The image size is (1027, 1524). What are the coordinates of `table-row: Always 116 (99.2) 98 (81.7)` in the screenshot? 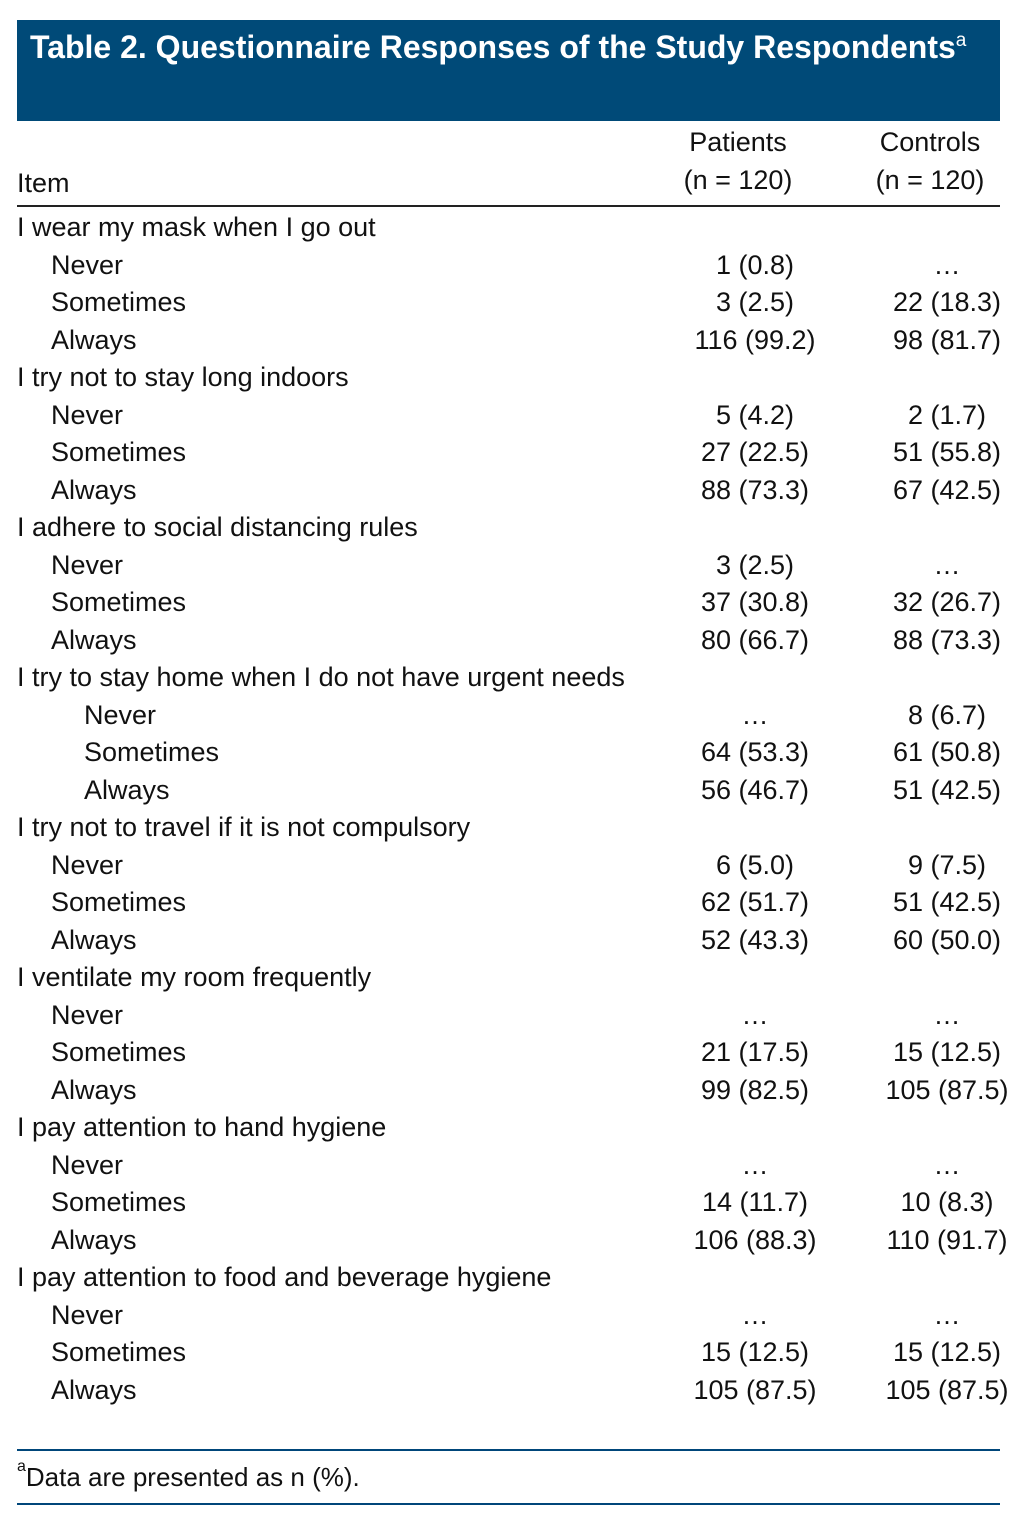 It's located at (509, 341).